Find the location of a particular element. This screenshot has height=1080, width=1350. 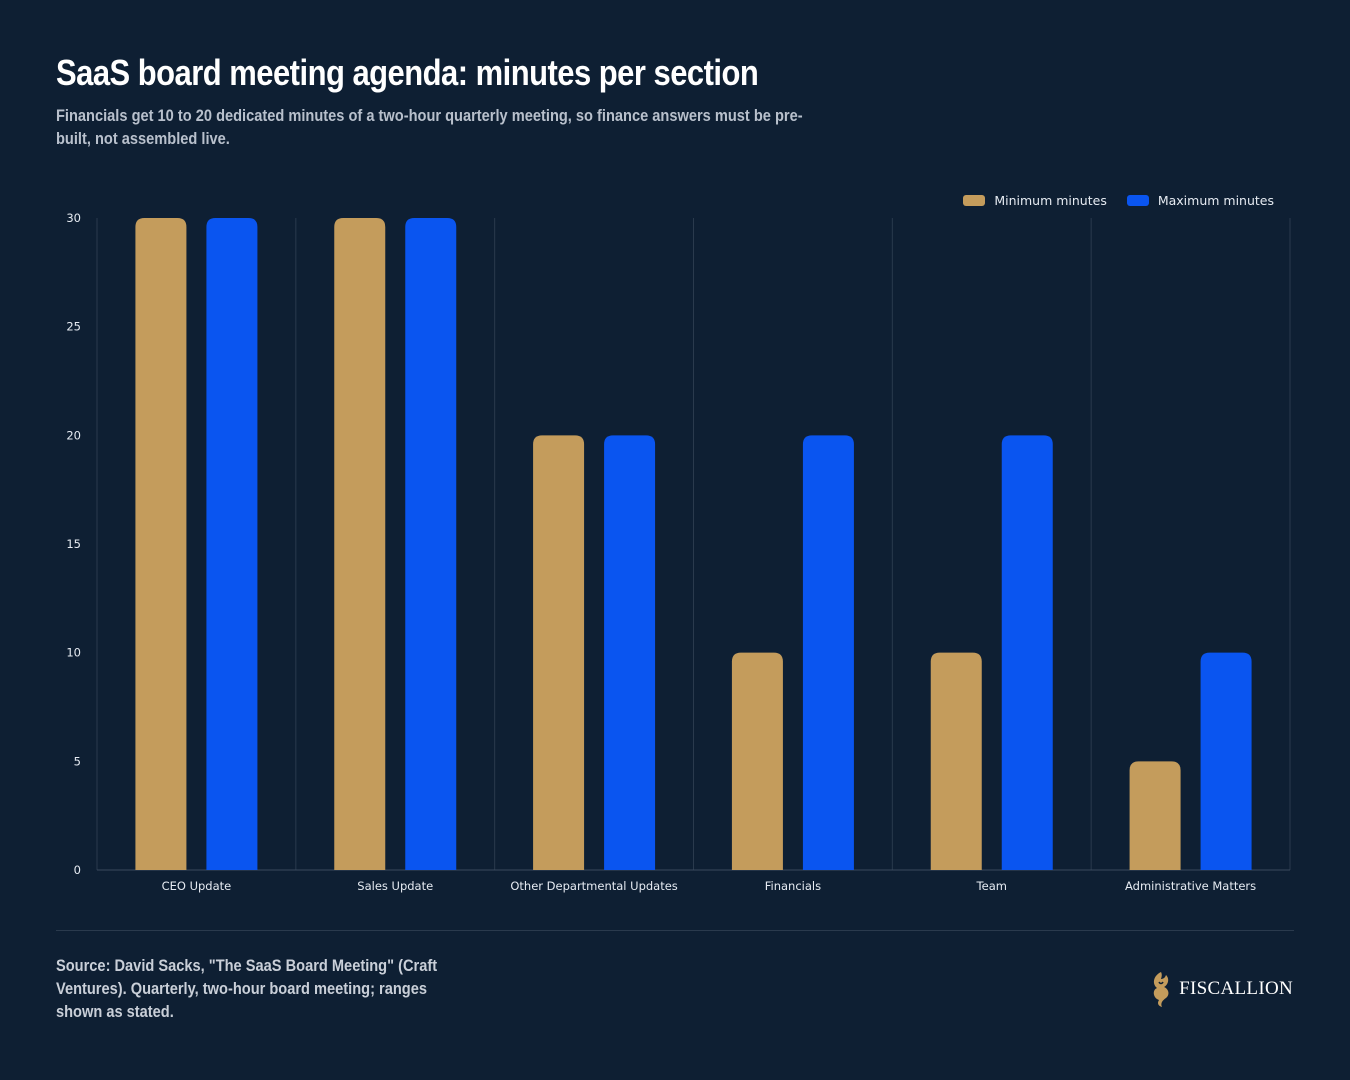

legend-label-min: Minimum minutes is located at coordinates (1050, 200).